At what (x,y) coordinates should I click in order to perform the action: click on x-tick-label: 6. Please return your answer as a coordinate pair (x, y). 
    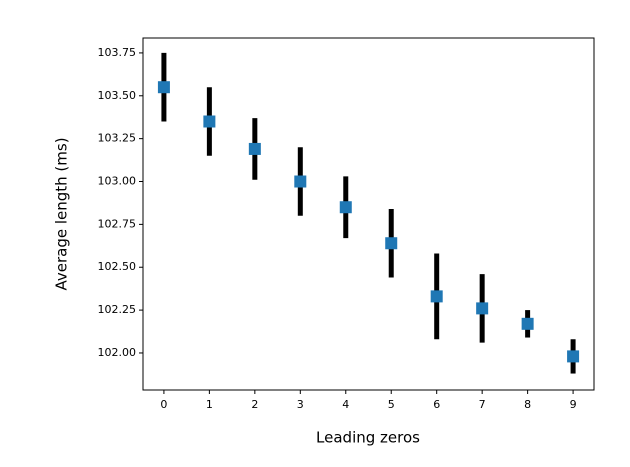
    Looking at the image, I should click on (436, 404).